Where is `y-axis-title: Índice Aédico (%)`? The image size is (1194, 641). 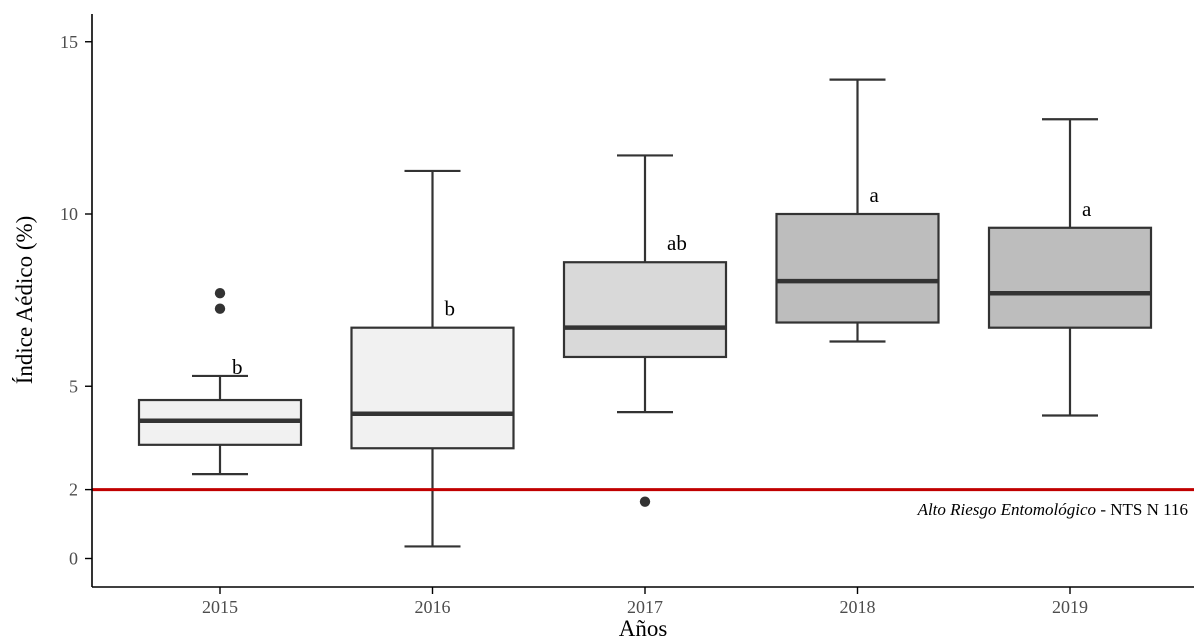 y-axis-title: Índice Aédico (%) is located at coordinates (24, 300).